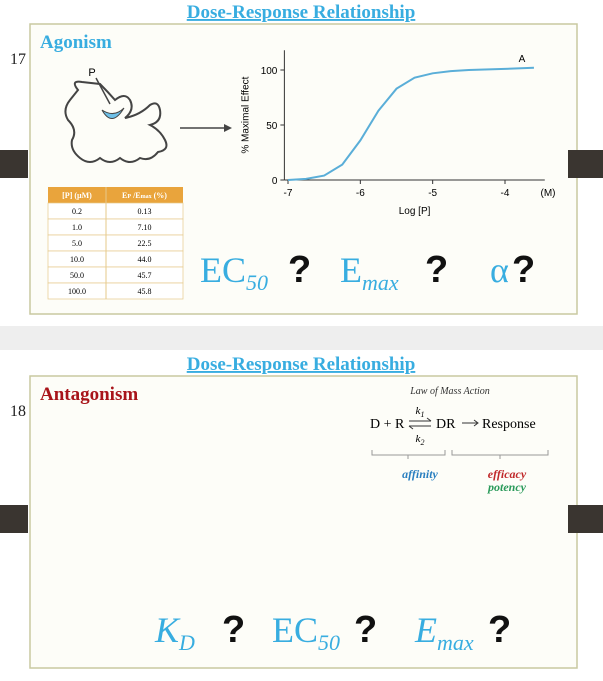 The image size is (603, 681). Describe the element at coordinates (186, 642) in the screenshot. I see `parameter-sub: D` at that location.